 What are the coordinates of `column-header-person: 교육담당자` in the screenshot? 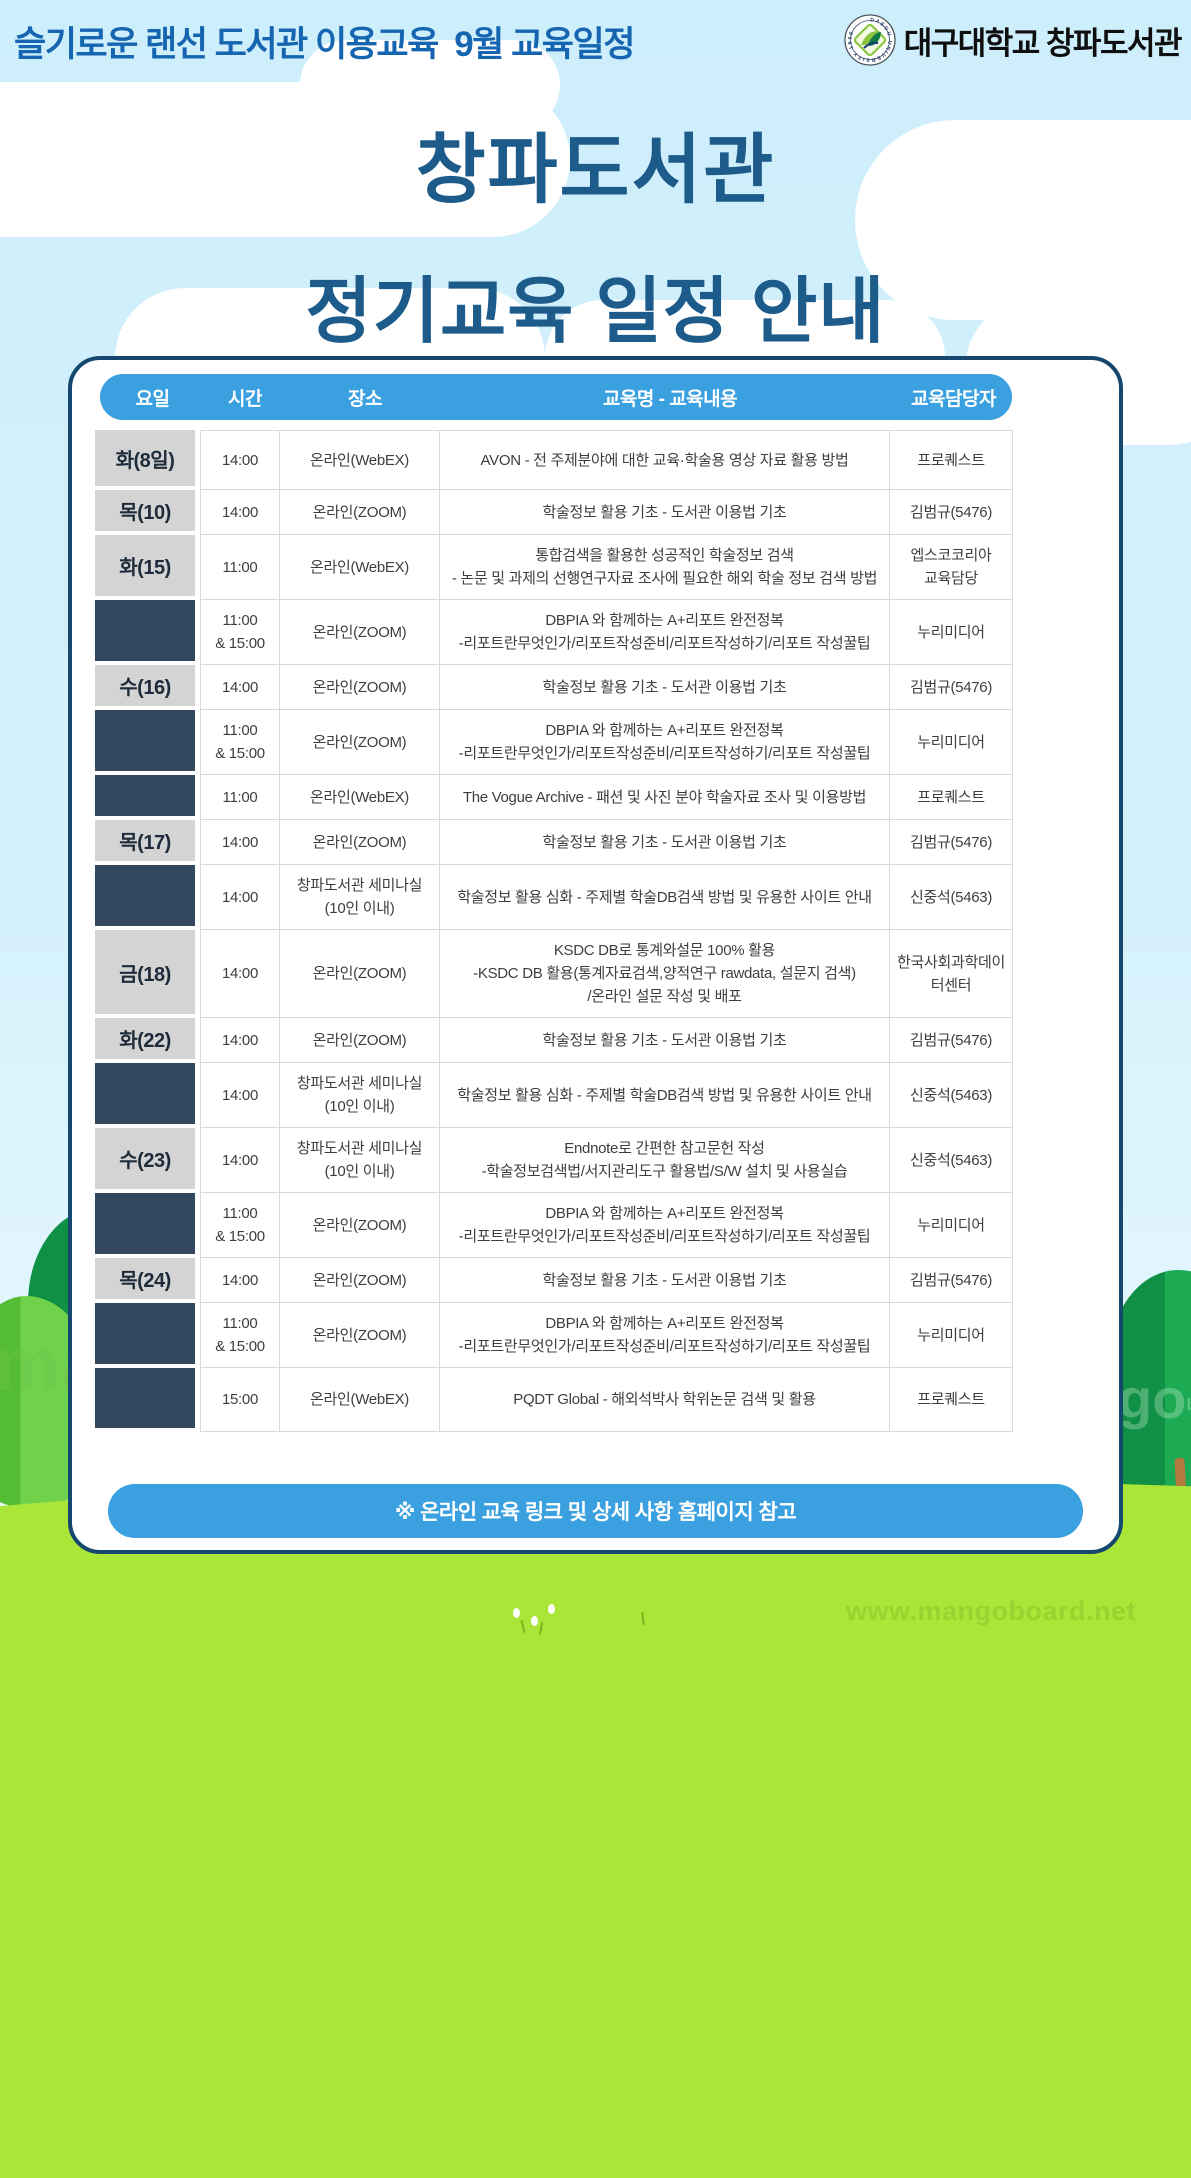 It's located at (953, 399).